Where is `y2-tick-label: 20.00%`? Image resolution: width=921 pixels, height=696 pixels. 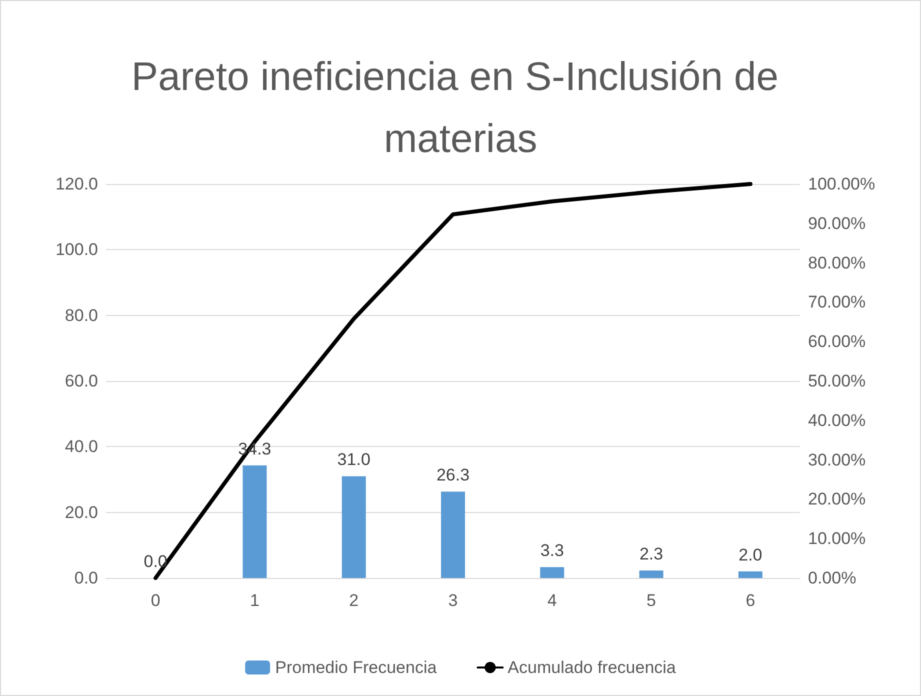 y2-tick-label: 20.00% is located at coordinates (837, 499).